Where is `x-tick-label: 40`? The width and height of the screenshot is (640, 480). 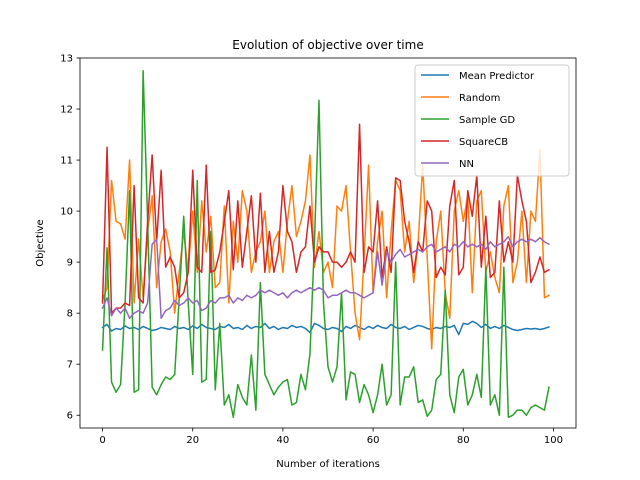 x-tick-label: 40 is located at coordinates (283, 440).